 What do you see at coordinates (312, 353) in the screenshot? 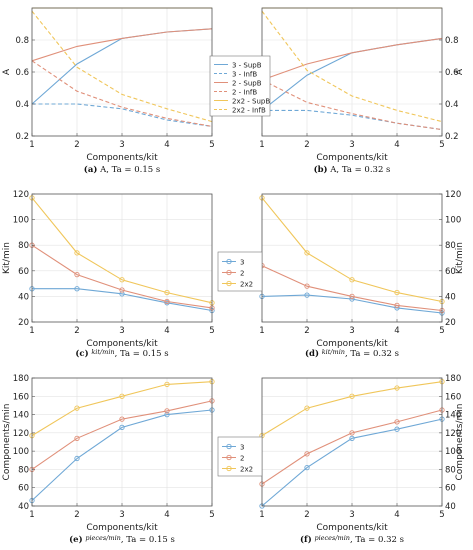
I see `caption-label: (d)` at bounding box center [312, 353].